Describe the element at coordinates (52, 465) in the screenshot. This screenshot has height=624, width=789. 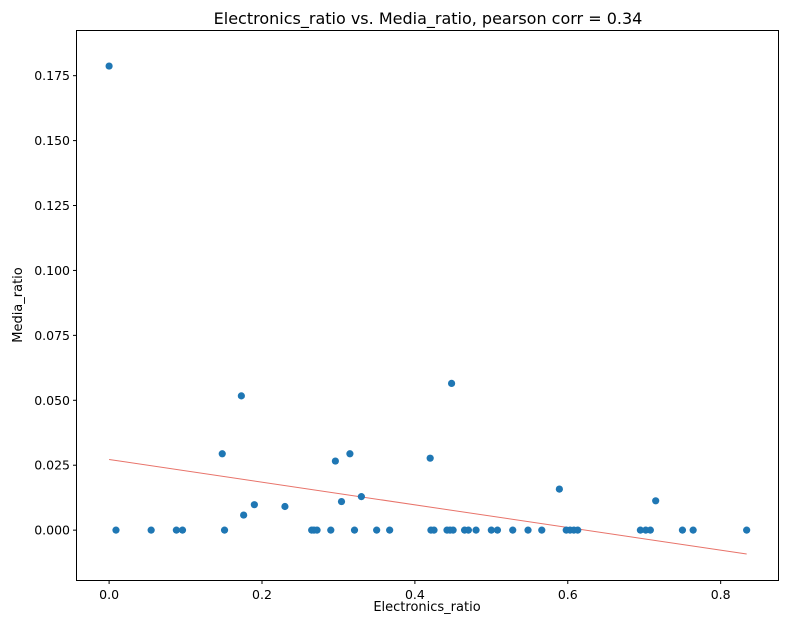
I see `y-tick-label: 0.025` at that location.